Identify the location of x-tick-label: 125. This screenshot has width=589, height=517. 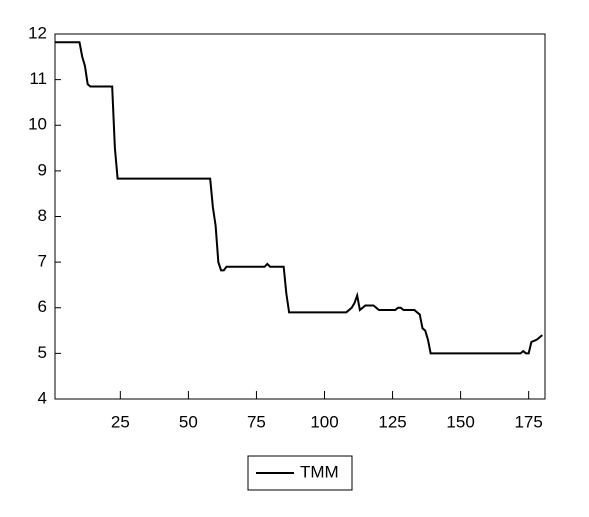
(392, 421).